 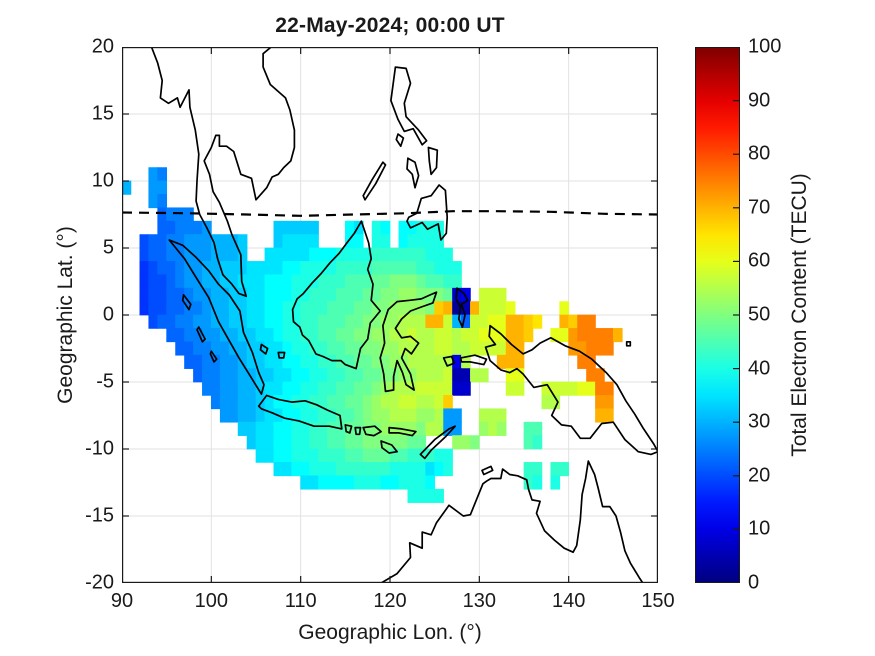 I want to click on y-tick-label: -15, so click(x=99, y=515).